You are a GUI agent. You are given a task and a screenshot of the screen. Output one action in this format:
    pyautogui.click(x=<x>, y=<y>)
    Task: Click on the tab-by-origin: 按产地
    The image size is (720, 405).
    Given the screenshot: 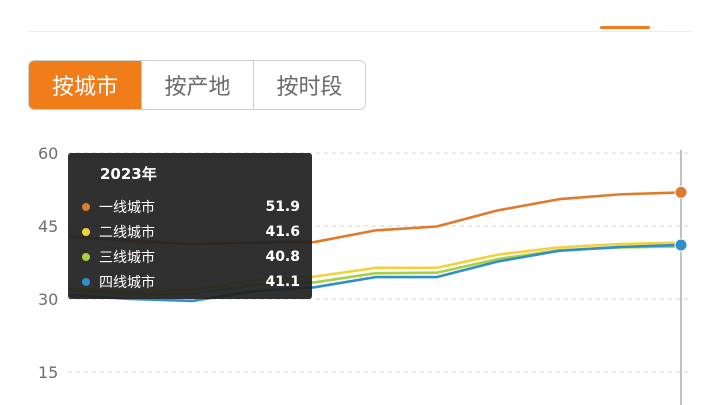 What is the action you would take?
    pyautogui.click(x=197, y=85)
    